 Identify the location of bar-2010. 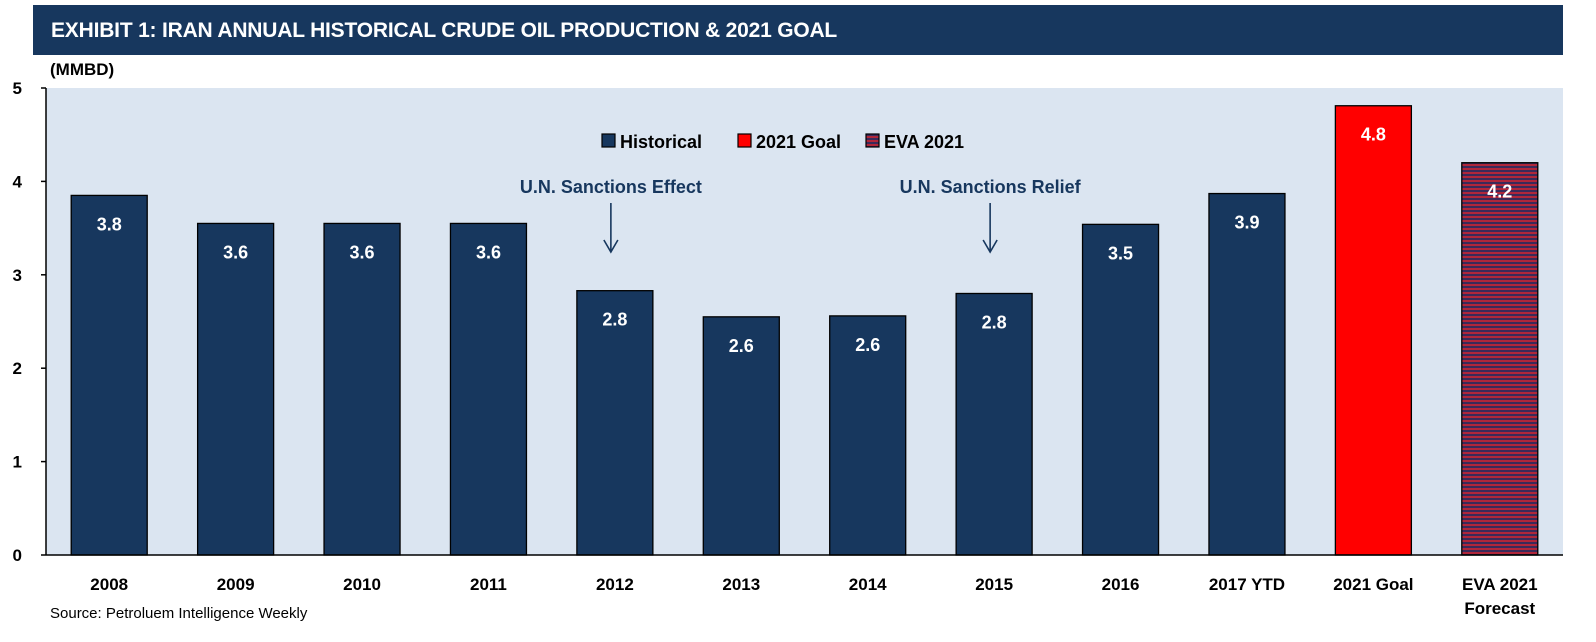
(362, 389).